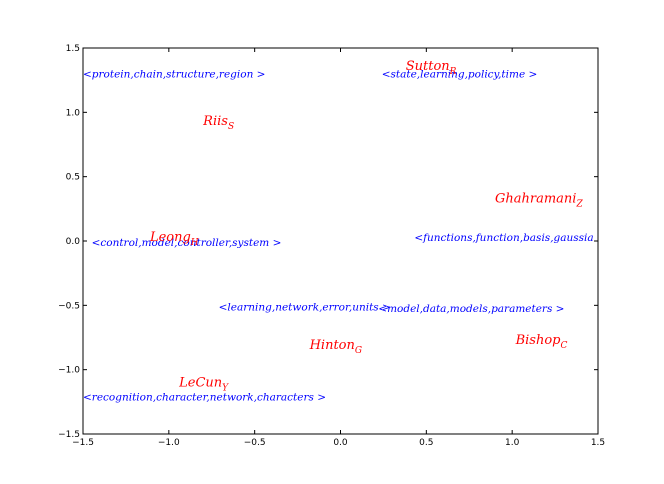 This screenshot has width=664, height=484. Describe the element at coordinates (170, 237) in the screenshot. I see `author-name: Leong` at that location.